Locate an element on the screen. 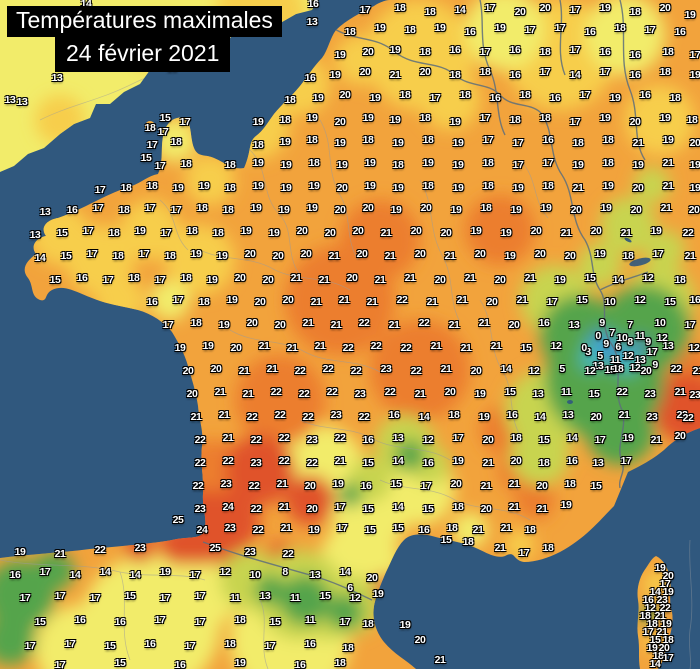 Image resolution: width=700 pixels, height=669 pixels. map-title: Températures maximales is located at coordinates (144, 22).